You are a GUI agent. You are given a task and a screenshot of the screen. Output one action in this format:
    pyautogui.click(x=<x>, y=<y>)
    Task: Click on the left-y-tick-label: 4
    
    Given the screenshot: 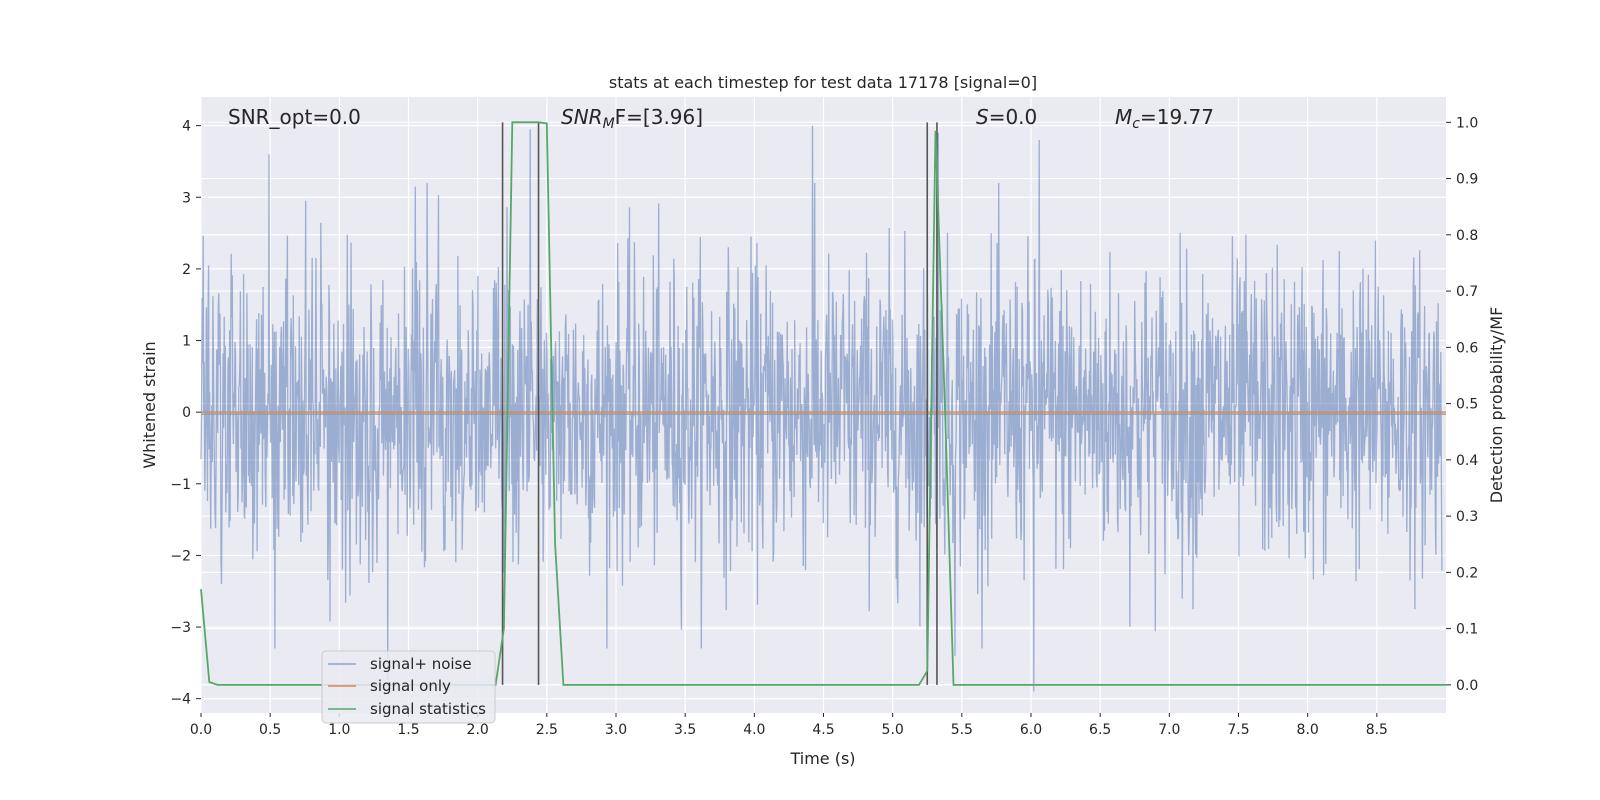 What is the action you would take?
    pyautogui.click(x=186, y=127)
    